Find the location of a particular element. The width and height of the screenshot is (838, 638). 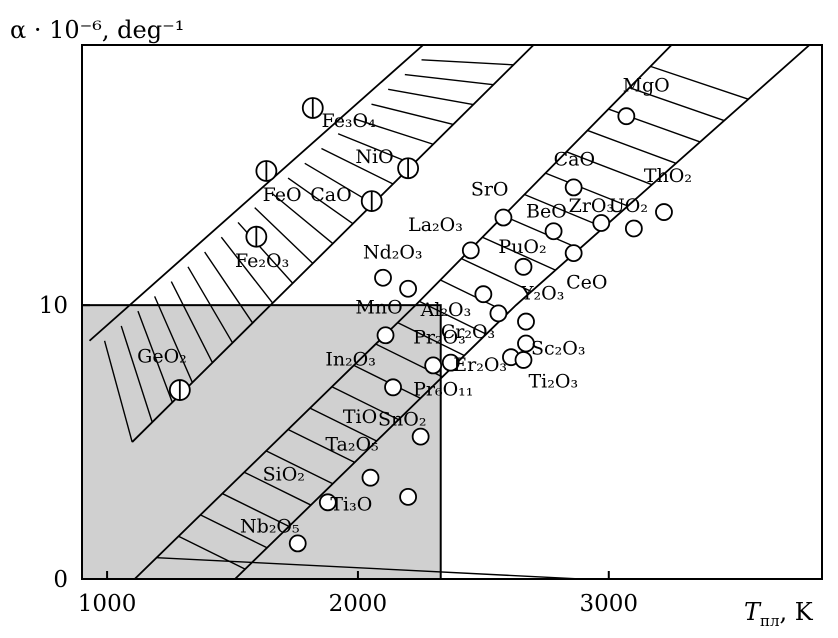

point-label: Y₂O₃ is located at coordinates (542, 294).